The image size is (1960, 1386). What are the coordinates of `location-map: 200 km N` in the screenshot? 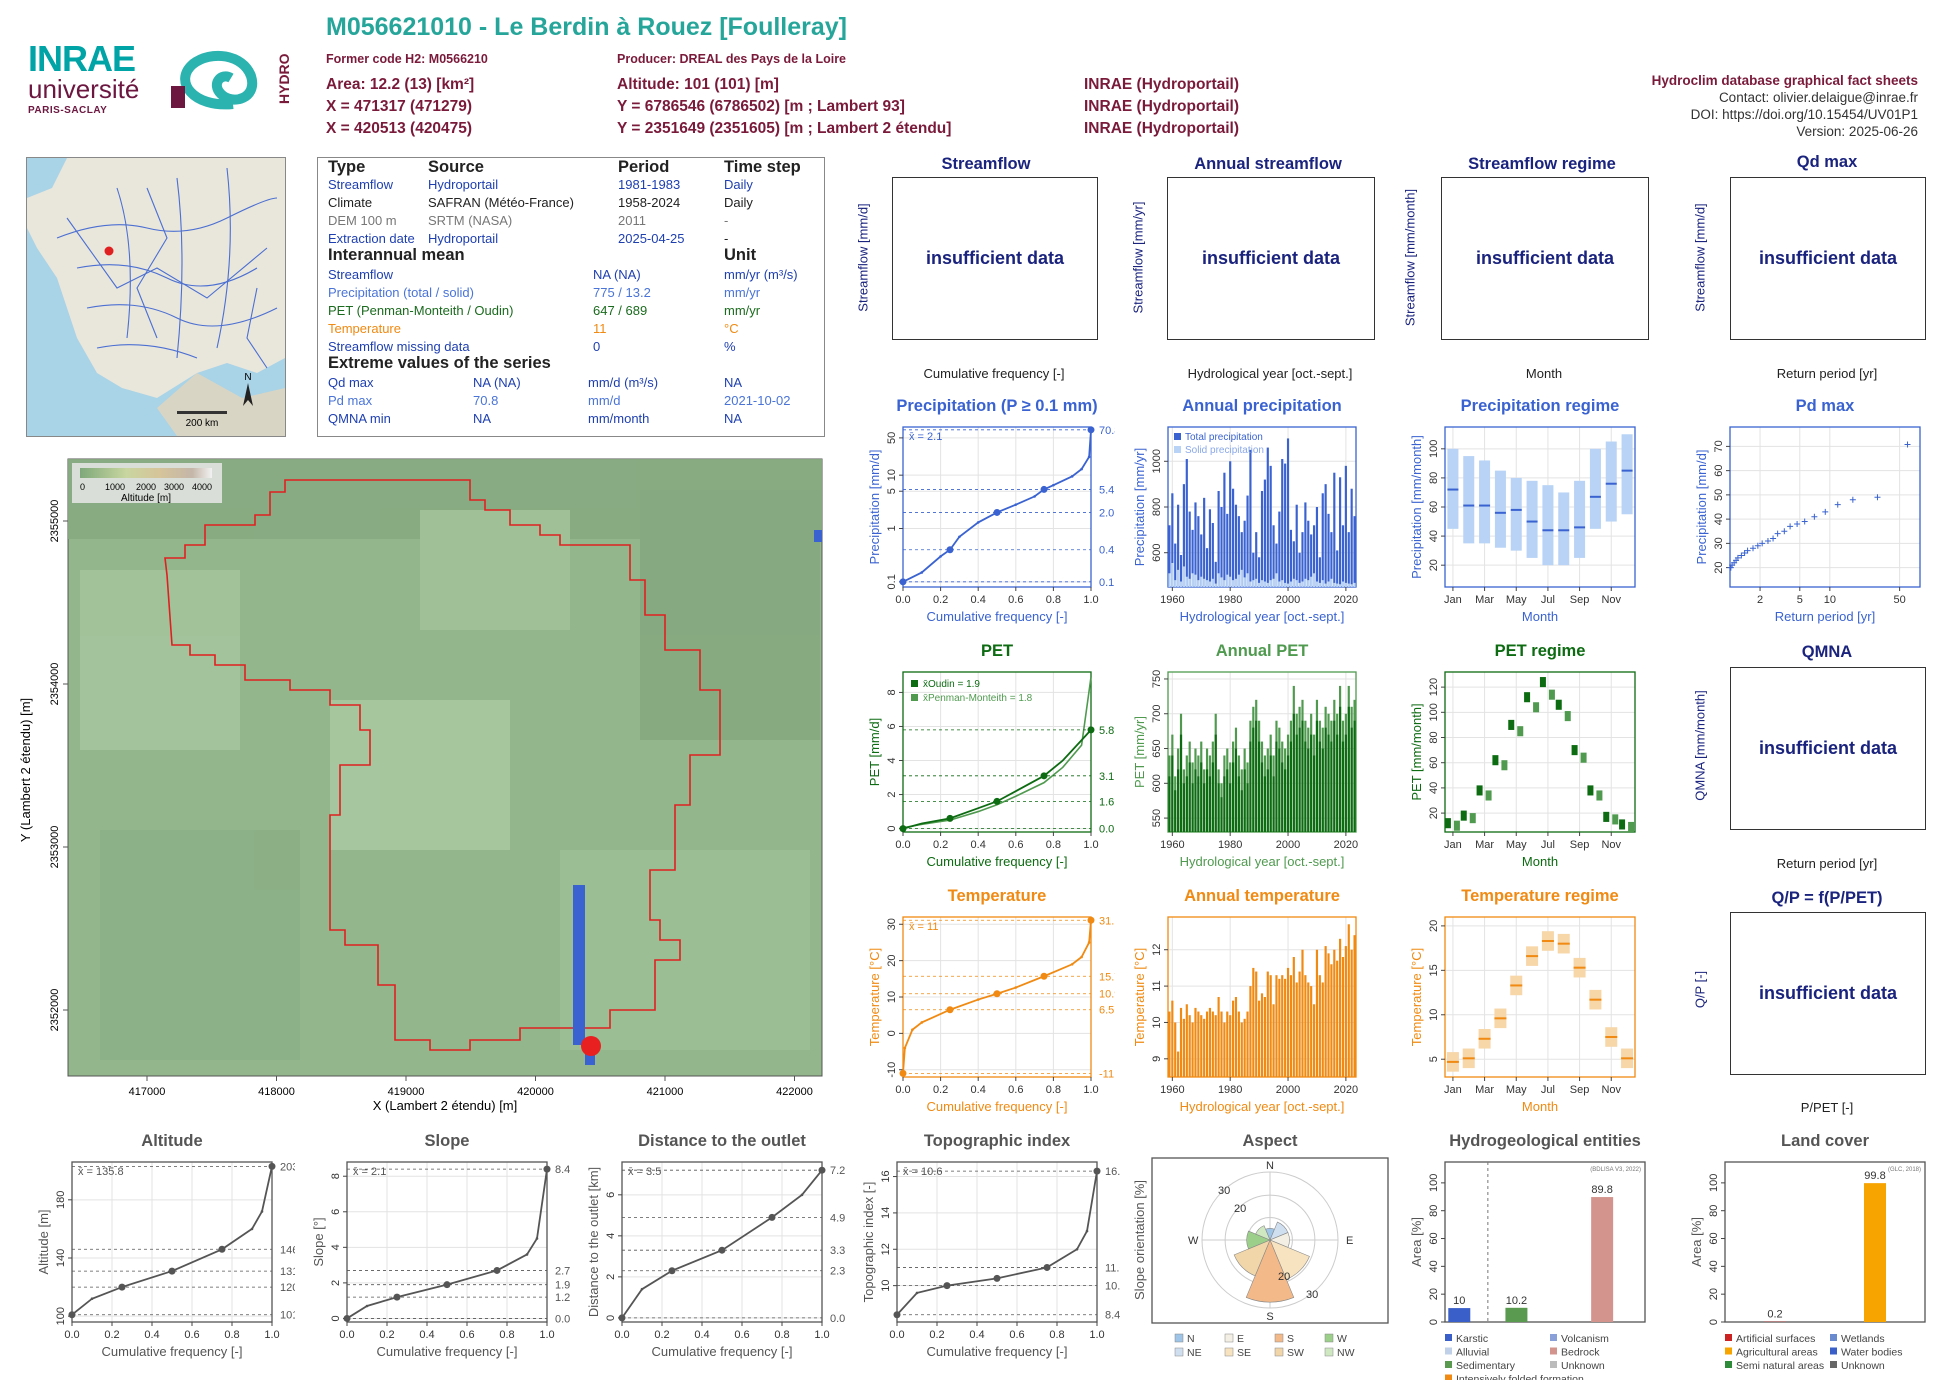 It's located at (156, 297).